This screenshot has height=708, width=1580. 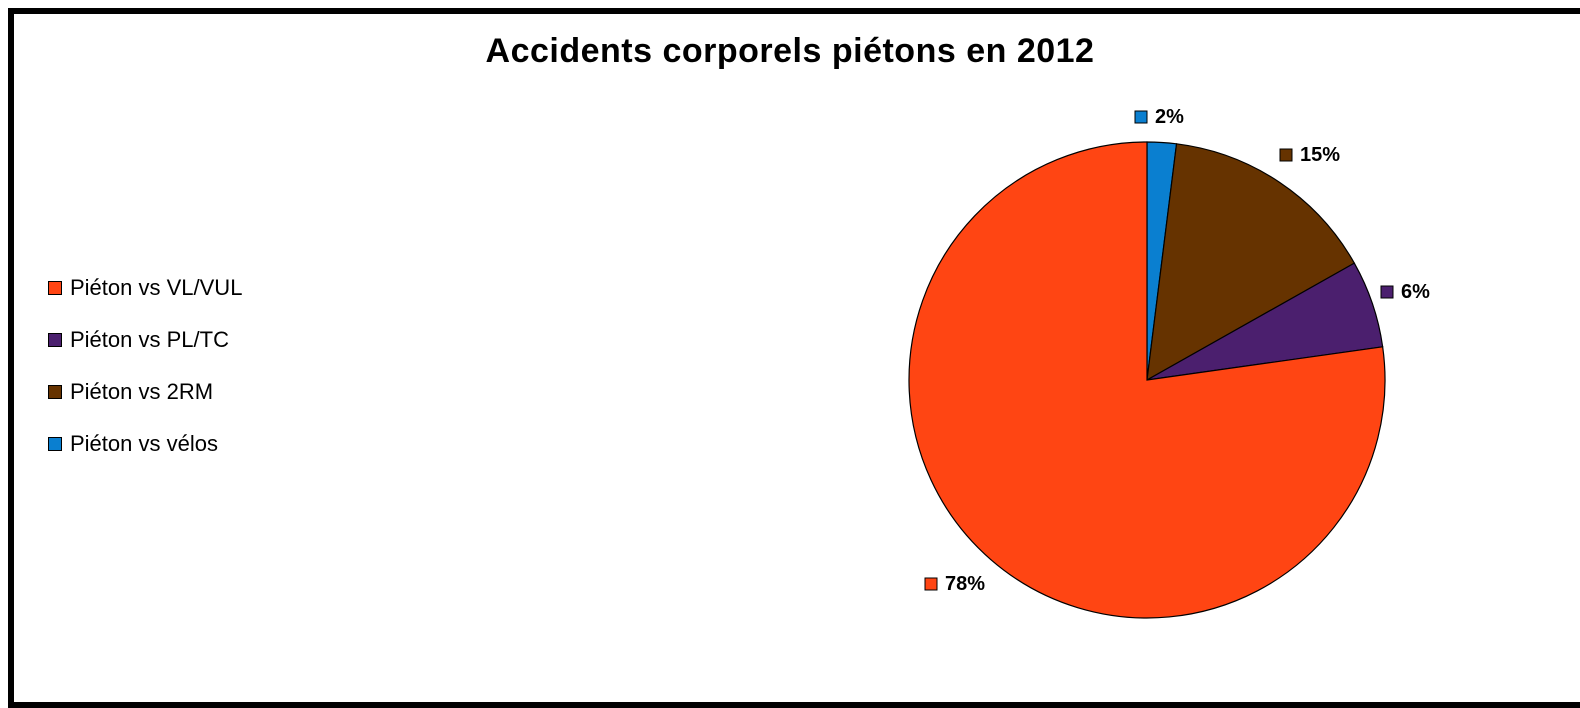 What do you see at coordinates (1320, 155) in the screenshot?
I see `data-label: 15%` at bounding box center [1320, 155].